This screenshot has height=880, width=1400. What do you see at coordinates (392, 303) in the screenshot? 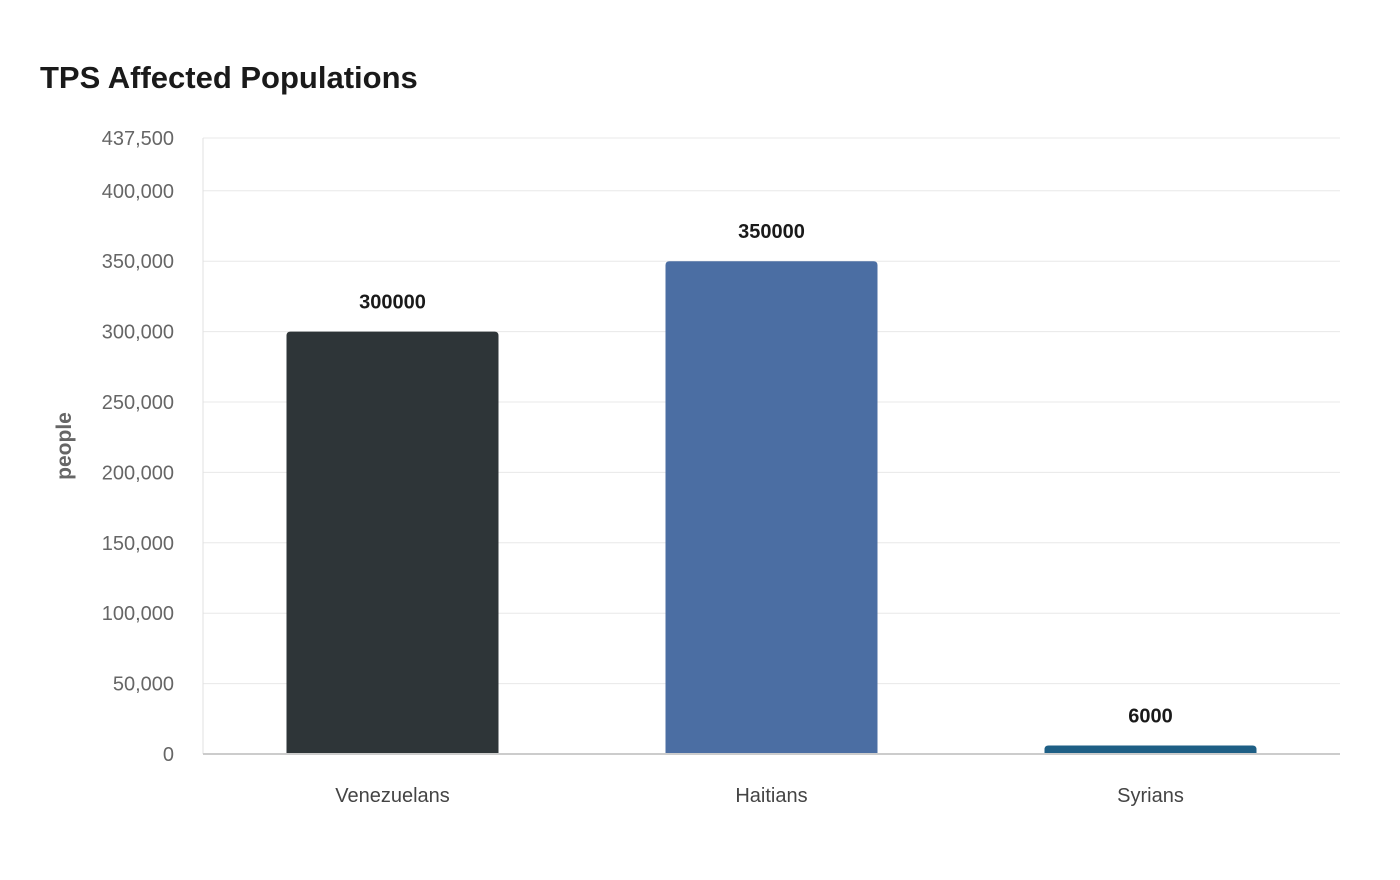
I see `data-label-venezuelans: 300000` at bounding box center [392, 303].